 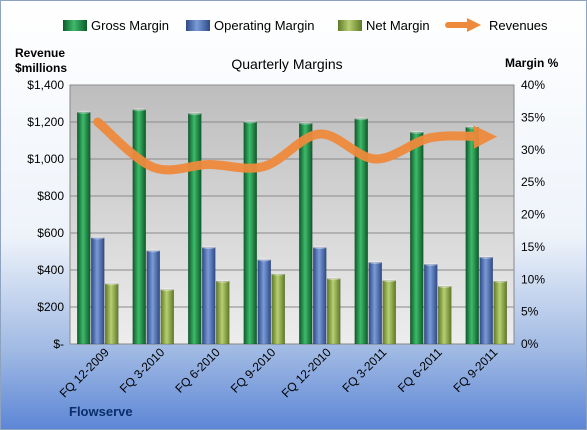 What do you see at coordinates (45, 214) in the screenshot?
I see `left-axis-ticks: $- $200 $400 $600 $800 $1,000 $1,200 $1,400` at bounding box center [45, 214].